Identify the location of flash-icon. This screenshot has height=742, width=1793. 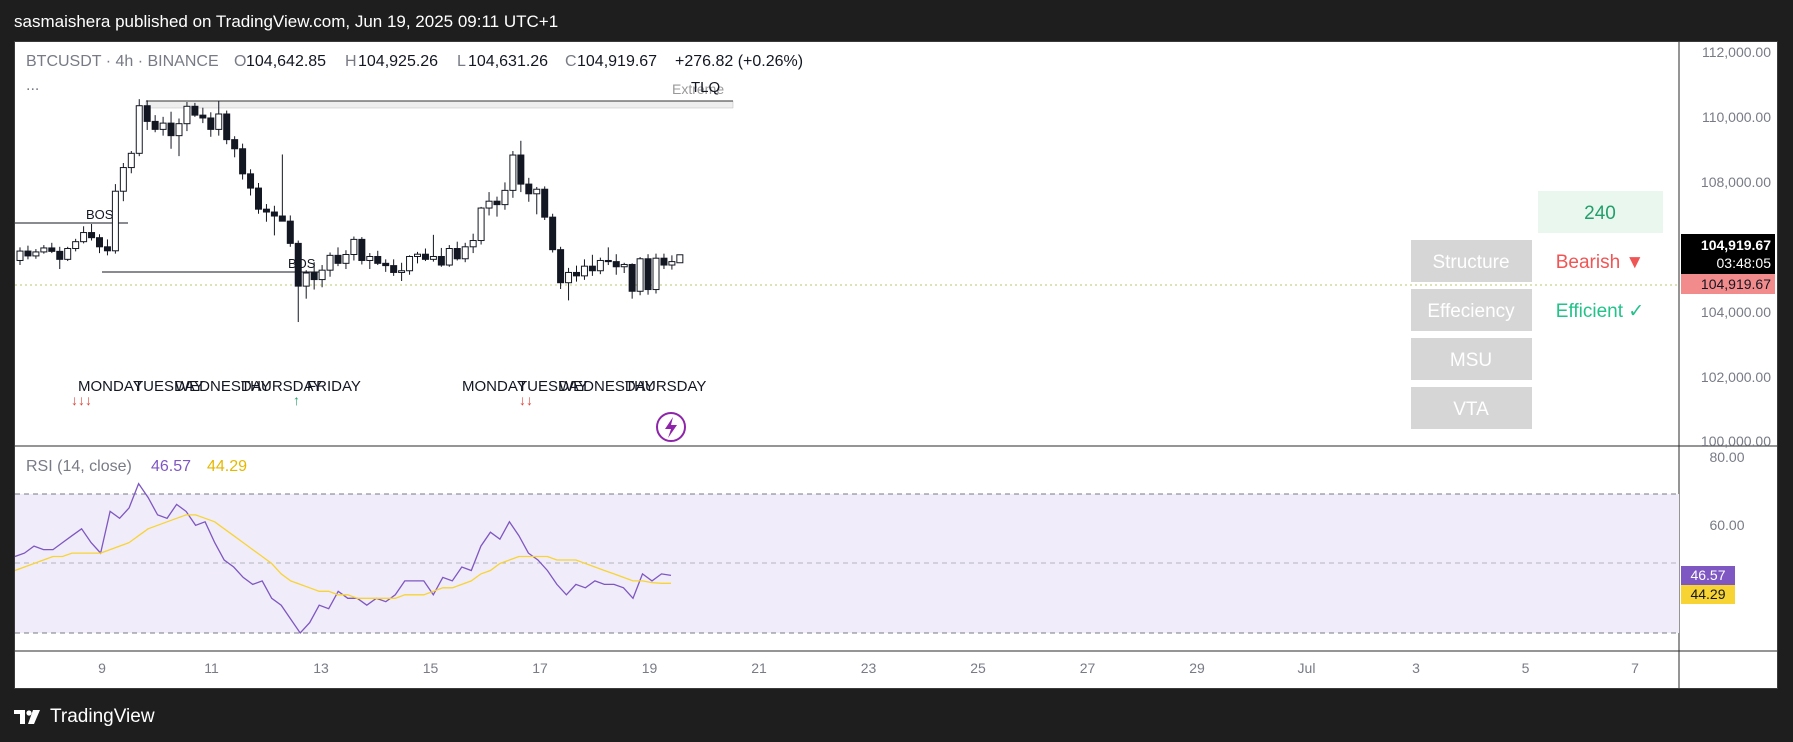
(671, 427).